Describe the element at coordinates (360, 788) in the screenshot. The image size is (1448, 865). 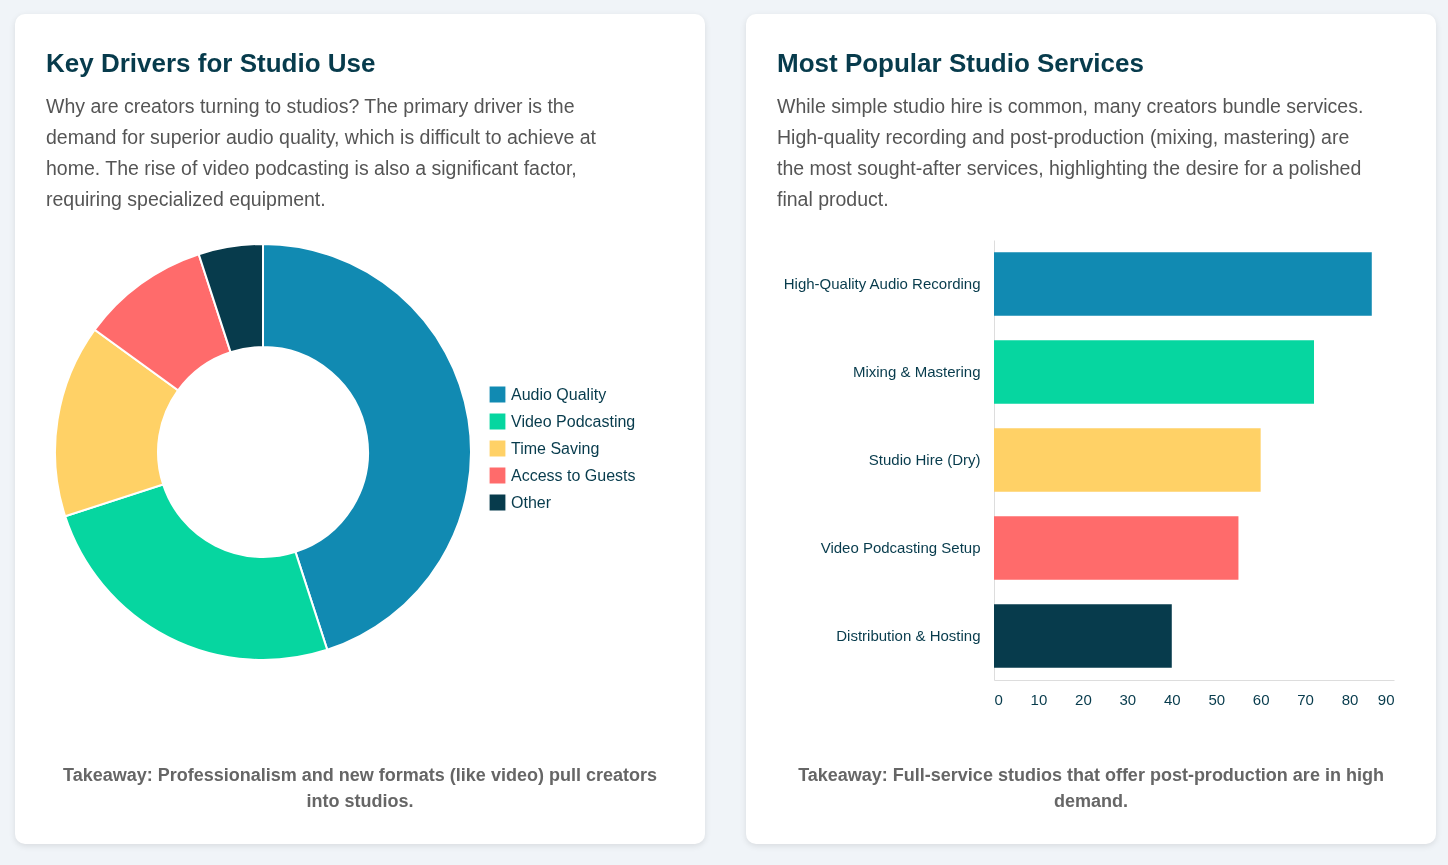
I see `text: Takeaway: Professionalism and new formats (like video) pull creators into studios.` at that location.